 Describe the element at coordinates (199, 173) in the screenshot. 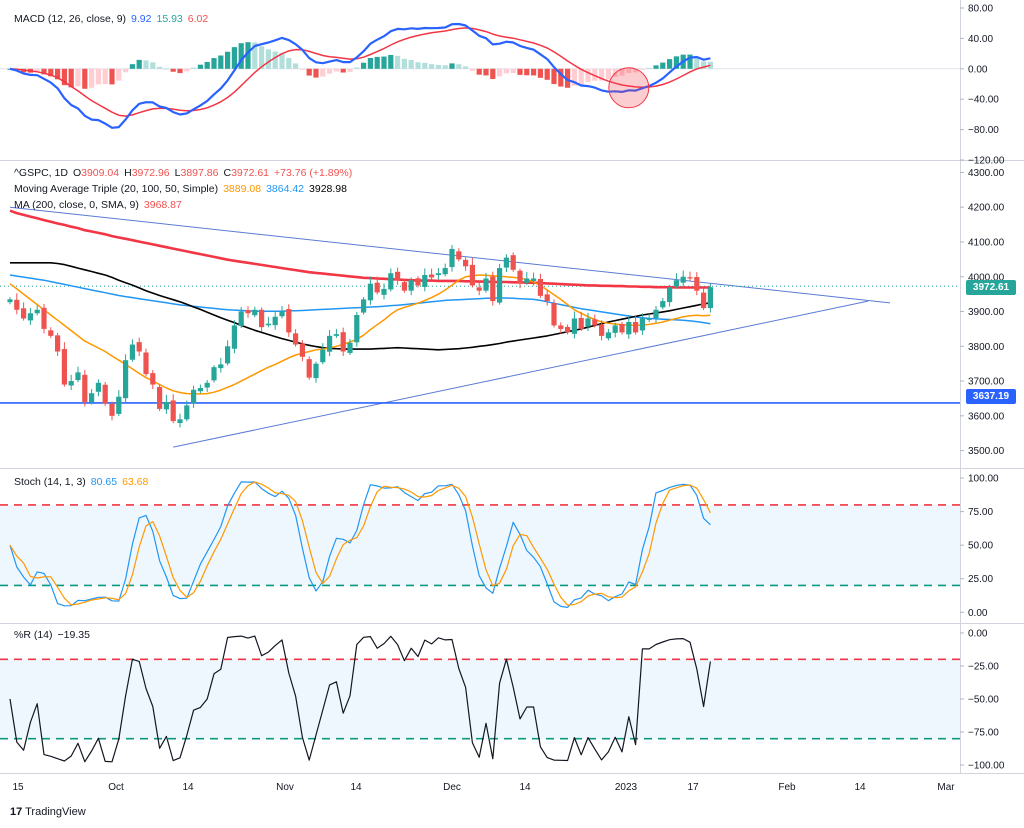

I see `low-value: 3897.86` at that location.